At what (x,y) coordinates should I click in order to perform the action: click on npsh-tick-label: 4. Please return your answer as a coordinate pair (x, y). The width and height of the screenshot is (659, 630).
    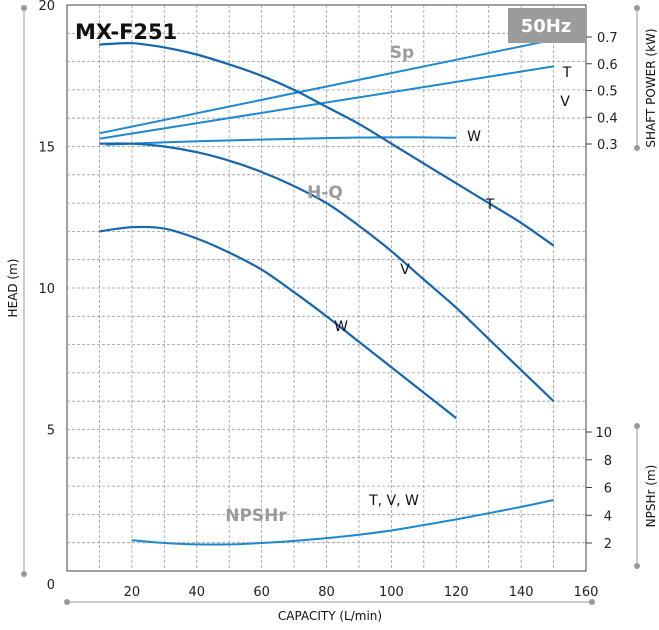
    Looking at the image, I should click on (608, 516).